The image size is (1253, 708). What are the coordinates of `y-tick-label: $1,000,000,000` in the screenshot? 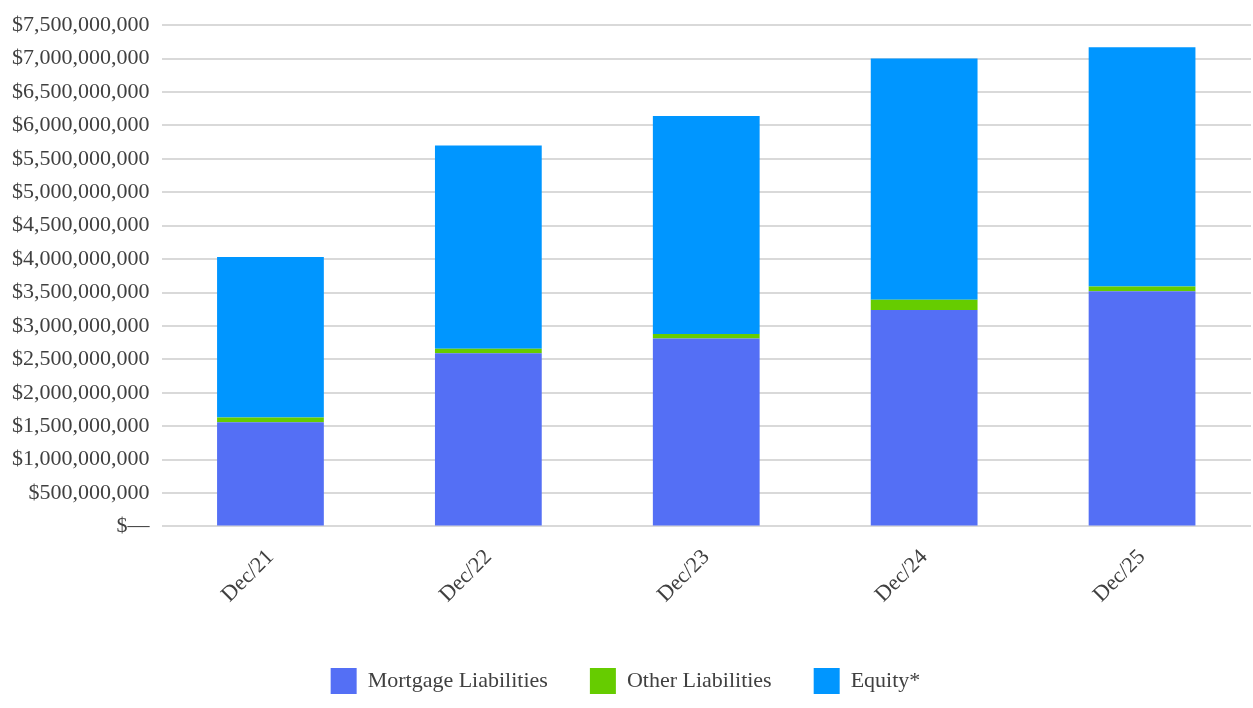 It's located at (81, 458).